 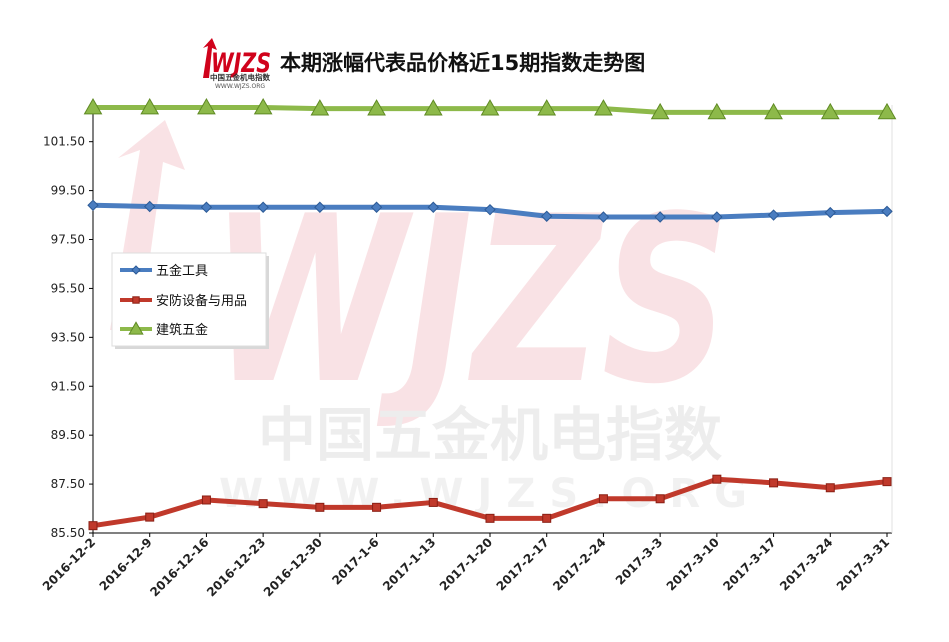 I want to click on y-tick-label: 95.50, so click(x=68, y=288).